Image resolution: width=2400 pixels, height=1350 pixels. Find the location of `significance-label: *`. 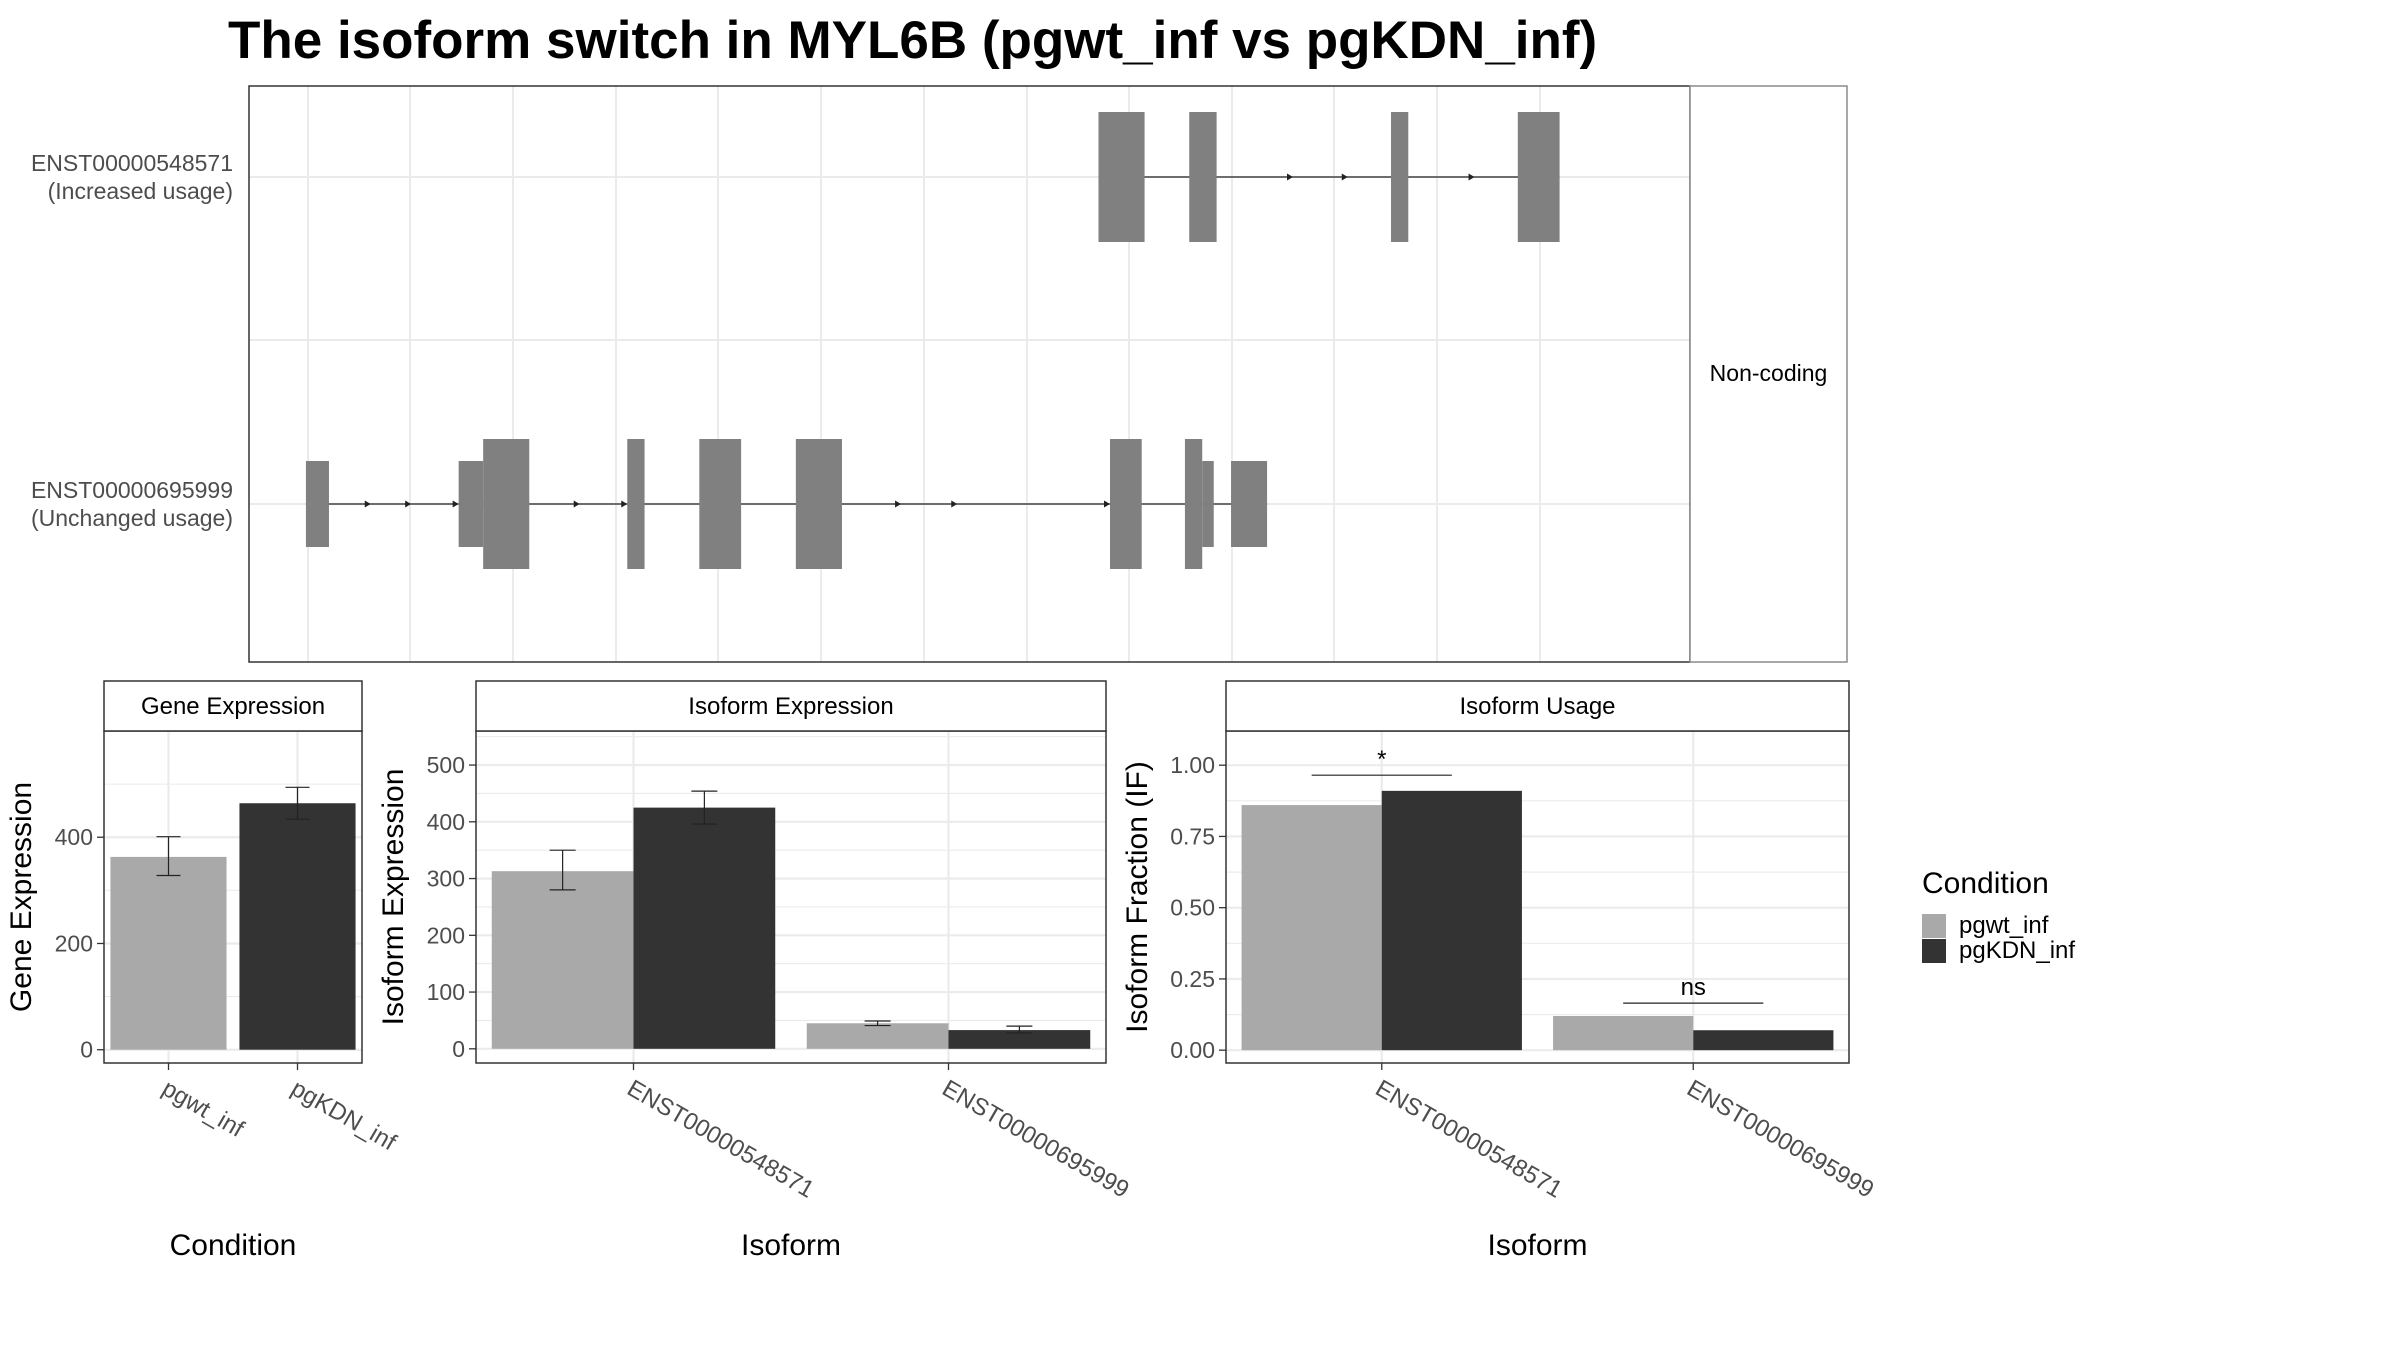

significance-label: * is located at coordinates (1381, 759).